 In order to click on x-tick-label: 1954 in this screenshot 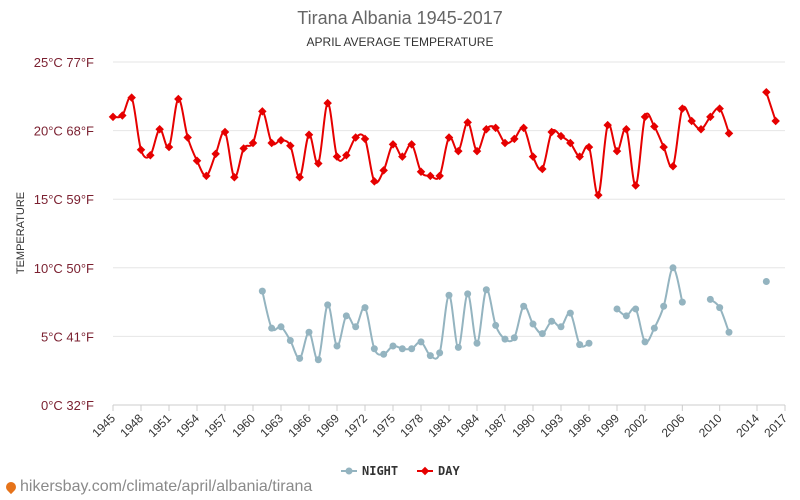, I will do `click(187, 425)`.